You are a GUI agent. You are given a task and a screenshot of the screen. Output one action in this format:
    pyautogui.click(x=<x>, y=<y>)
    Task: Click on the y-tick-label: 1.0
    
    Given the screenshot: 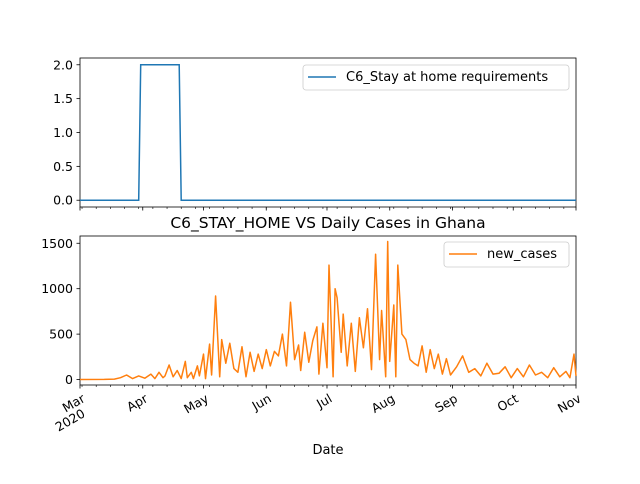 What is the action you would take?
    pyautogui.click(x=63, y=132)
    